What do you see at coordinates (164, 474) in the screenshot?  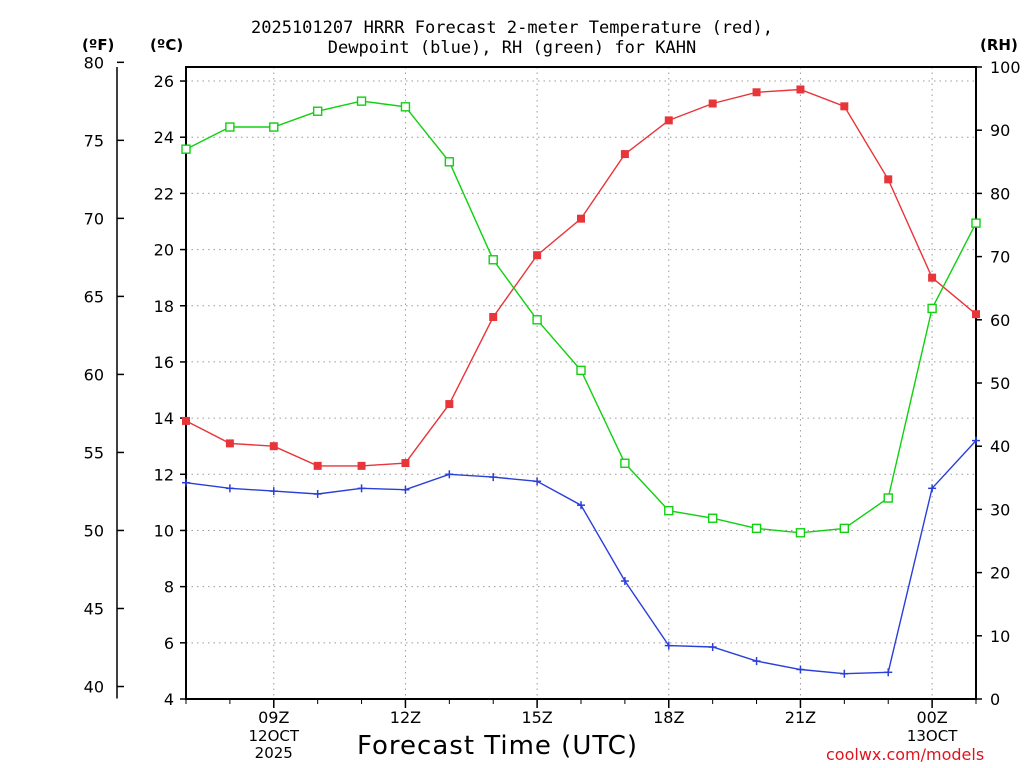 I see `celsius-tick-label: 12` at bounding box center [164, 474].